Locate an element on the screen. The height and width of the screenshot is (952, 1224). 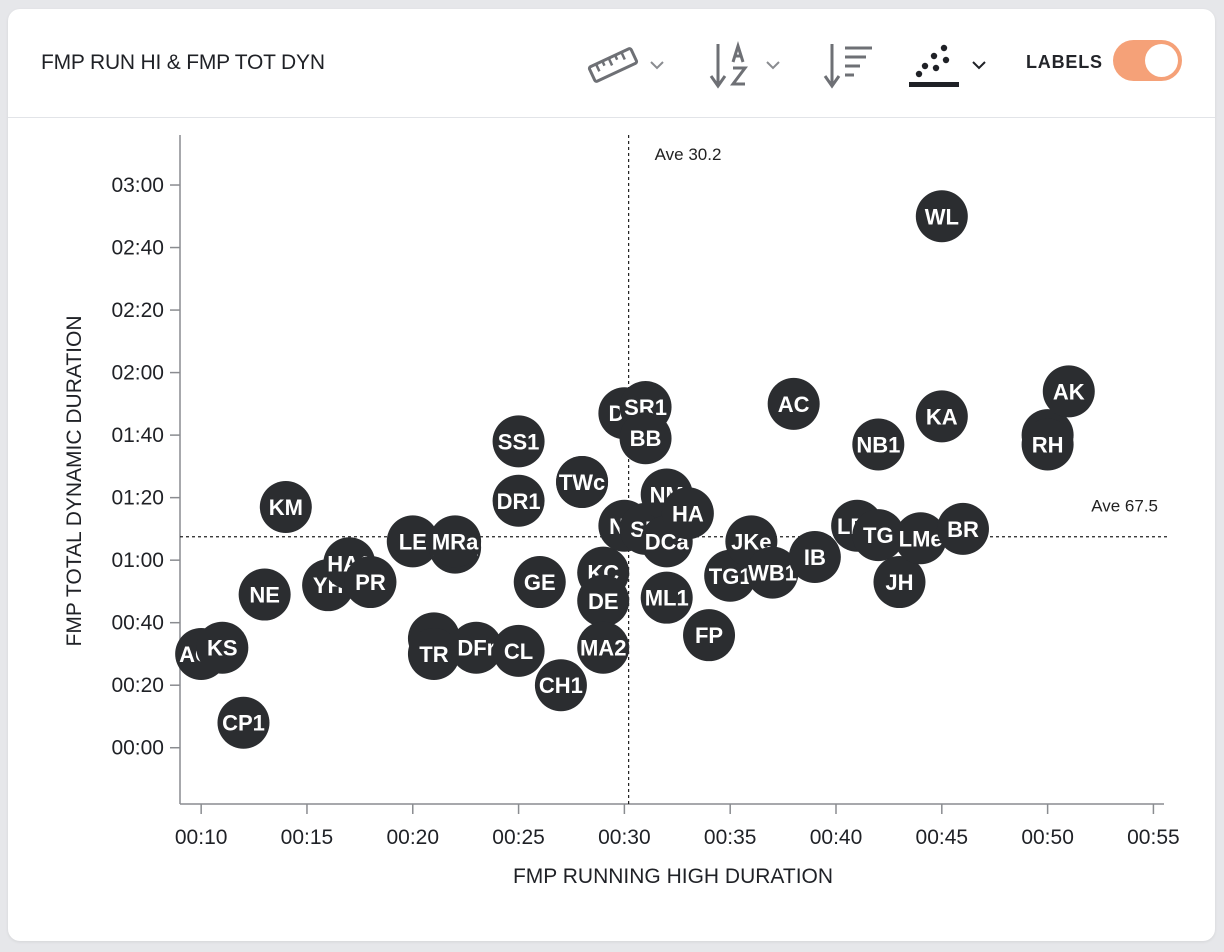
data-point: HA is located at coordinates (687, 513).